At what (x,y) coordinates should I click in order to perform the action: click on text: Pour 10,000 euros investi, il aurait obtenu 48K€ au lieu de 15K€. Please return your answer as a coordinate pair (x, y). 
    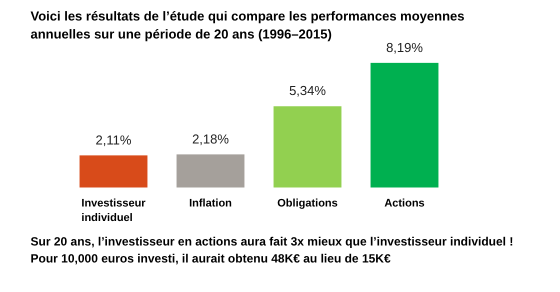
    Looking at the image, I should click on (210, 259).